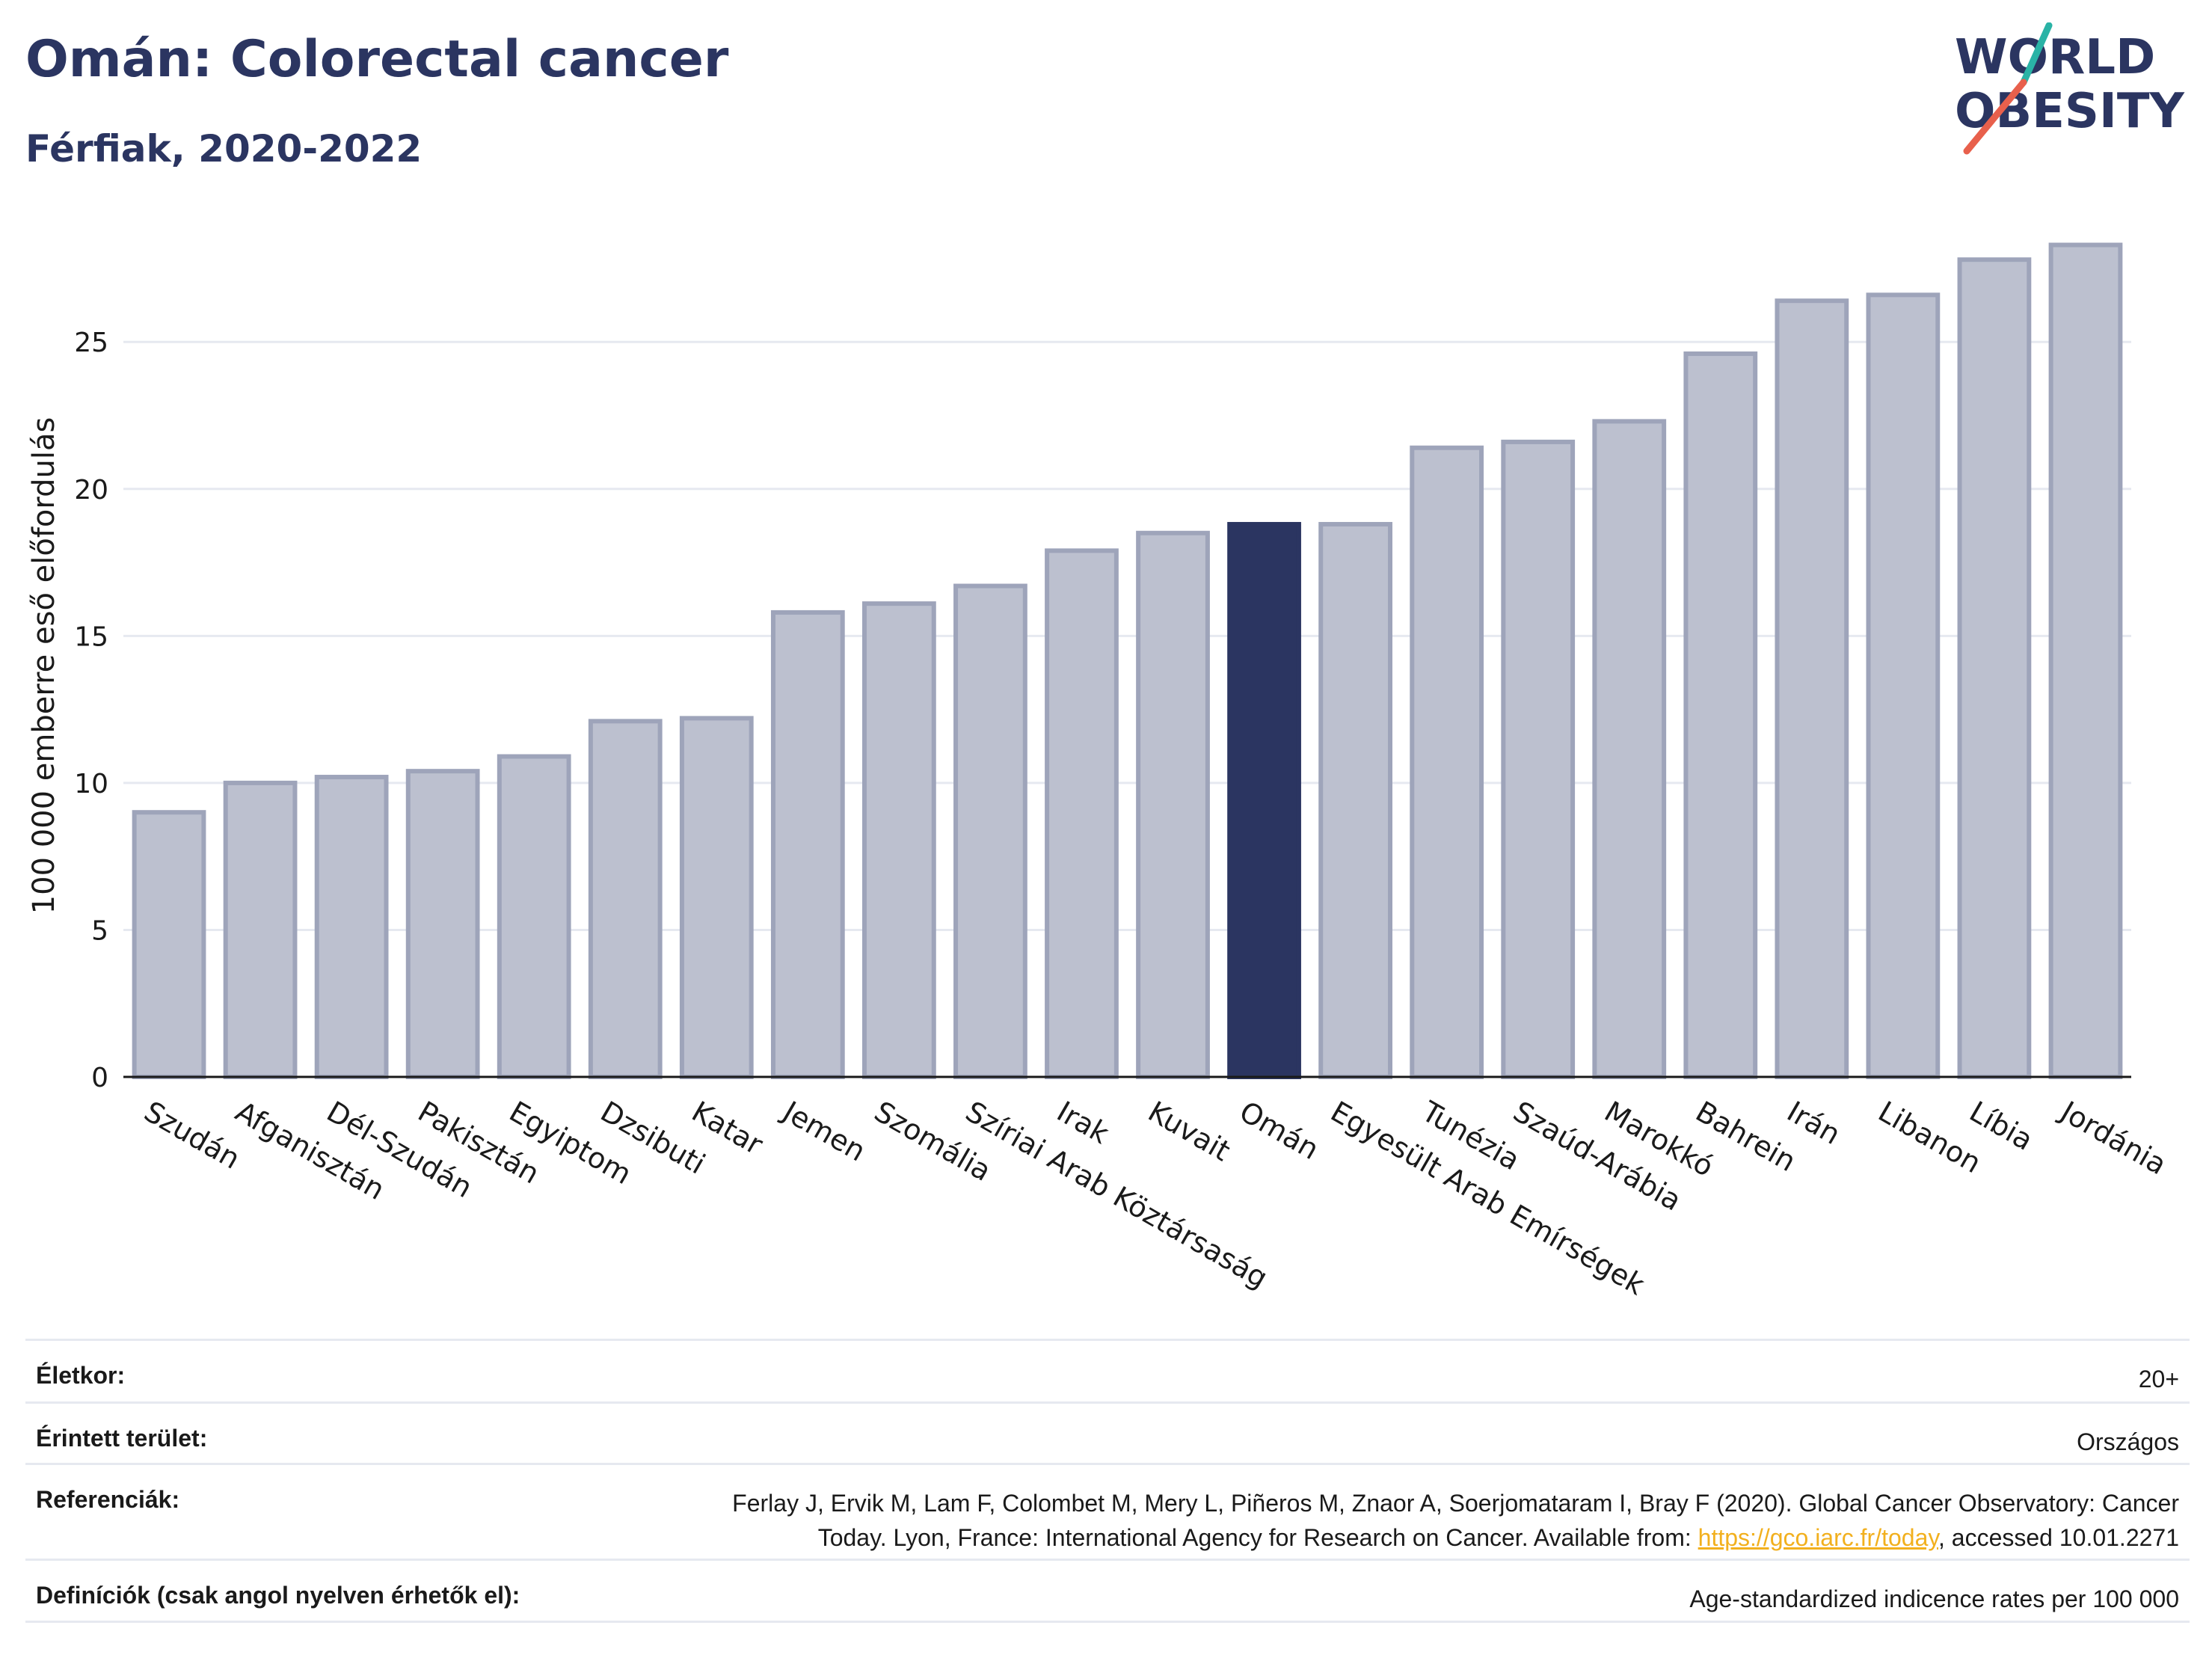 Image resolution: width=2212 pixels, height=1655 pixels. Describe the element at coordinates (44, 666) in the screenshot. I see `y-axis-label: 100 000 emberre eső előfordulás` at that location.